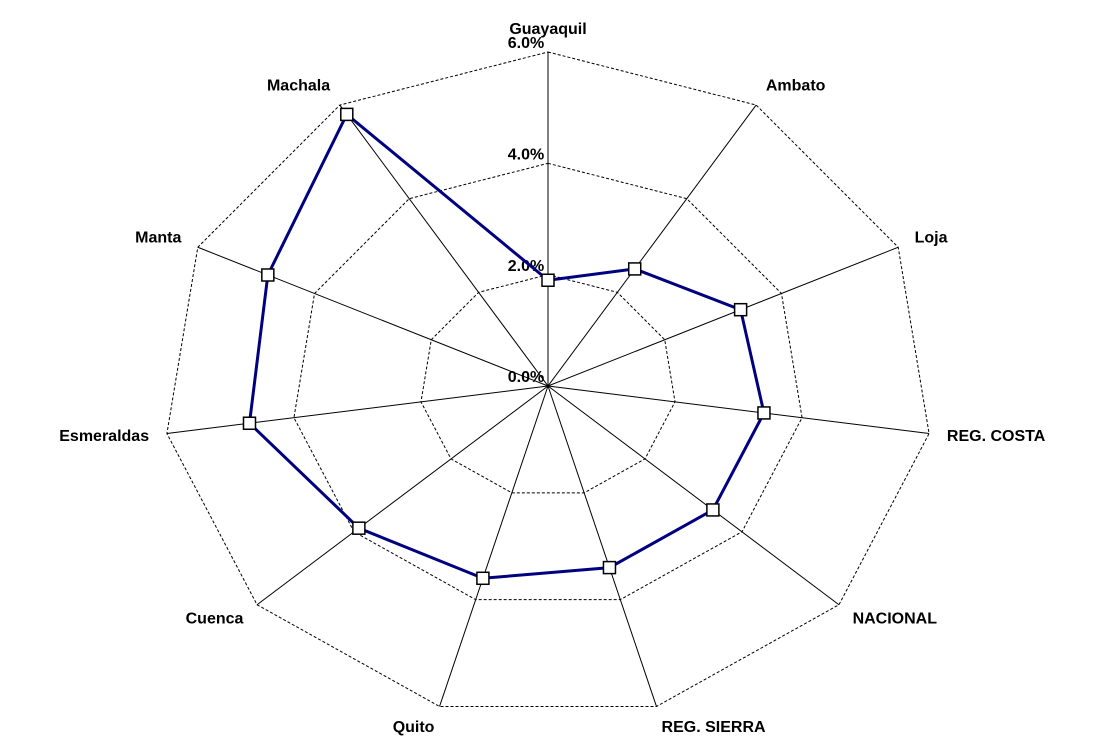  I want to click on category-label: REG. COSTA, so click(996, 436).